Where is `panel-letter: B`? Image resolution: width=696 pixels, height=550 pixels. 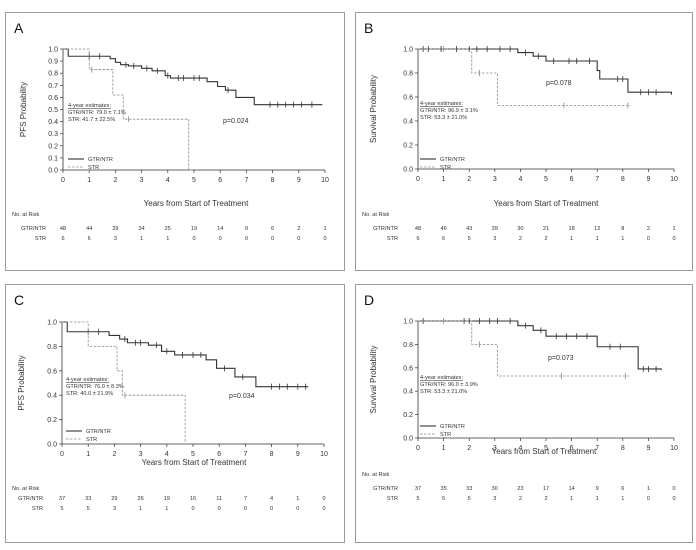
panel-letter: B is located at coordinates (368, 28).